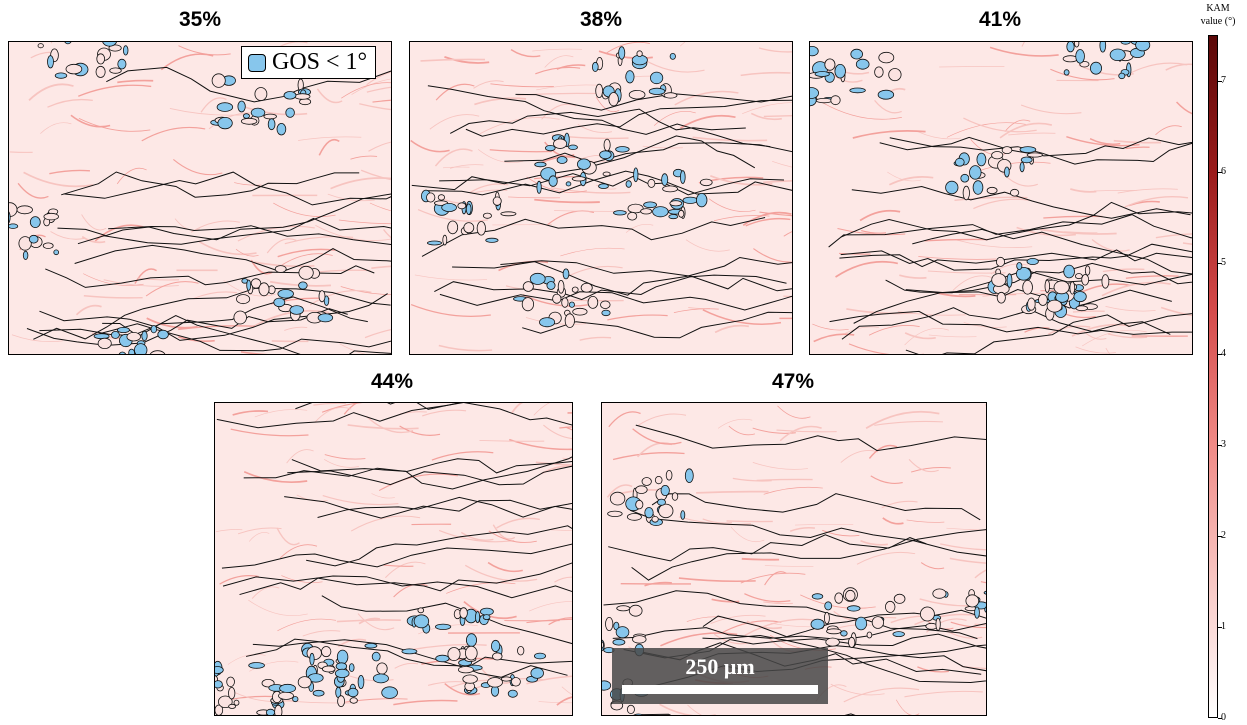 The width and height of the screenshot is (1247, 725). I want to click on panel-title-47: 47%, so click(793, 381).